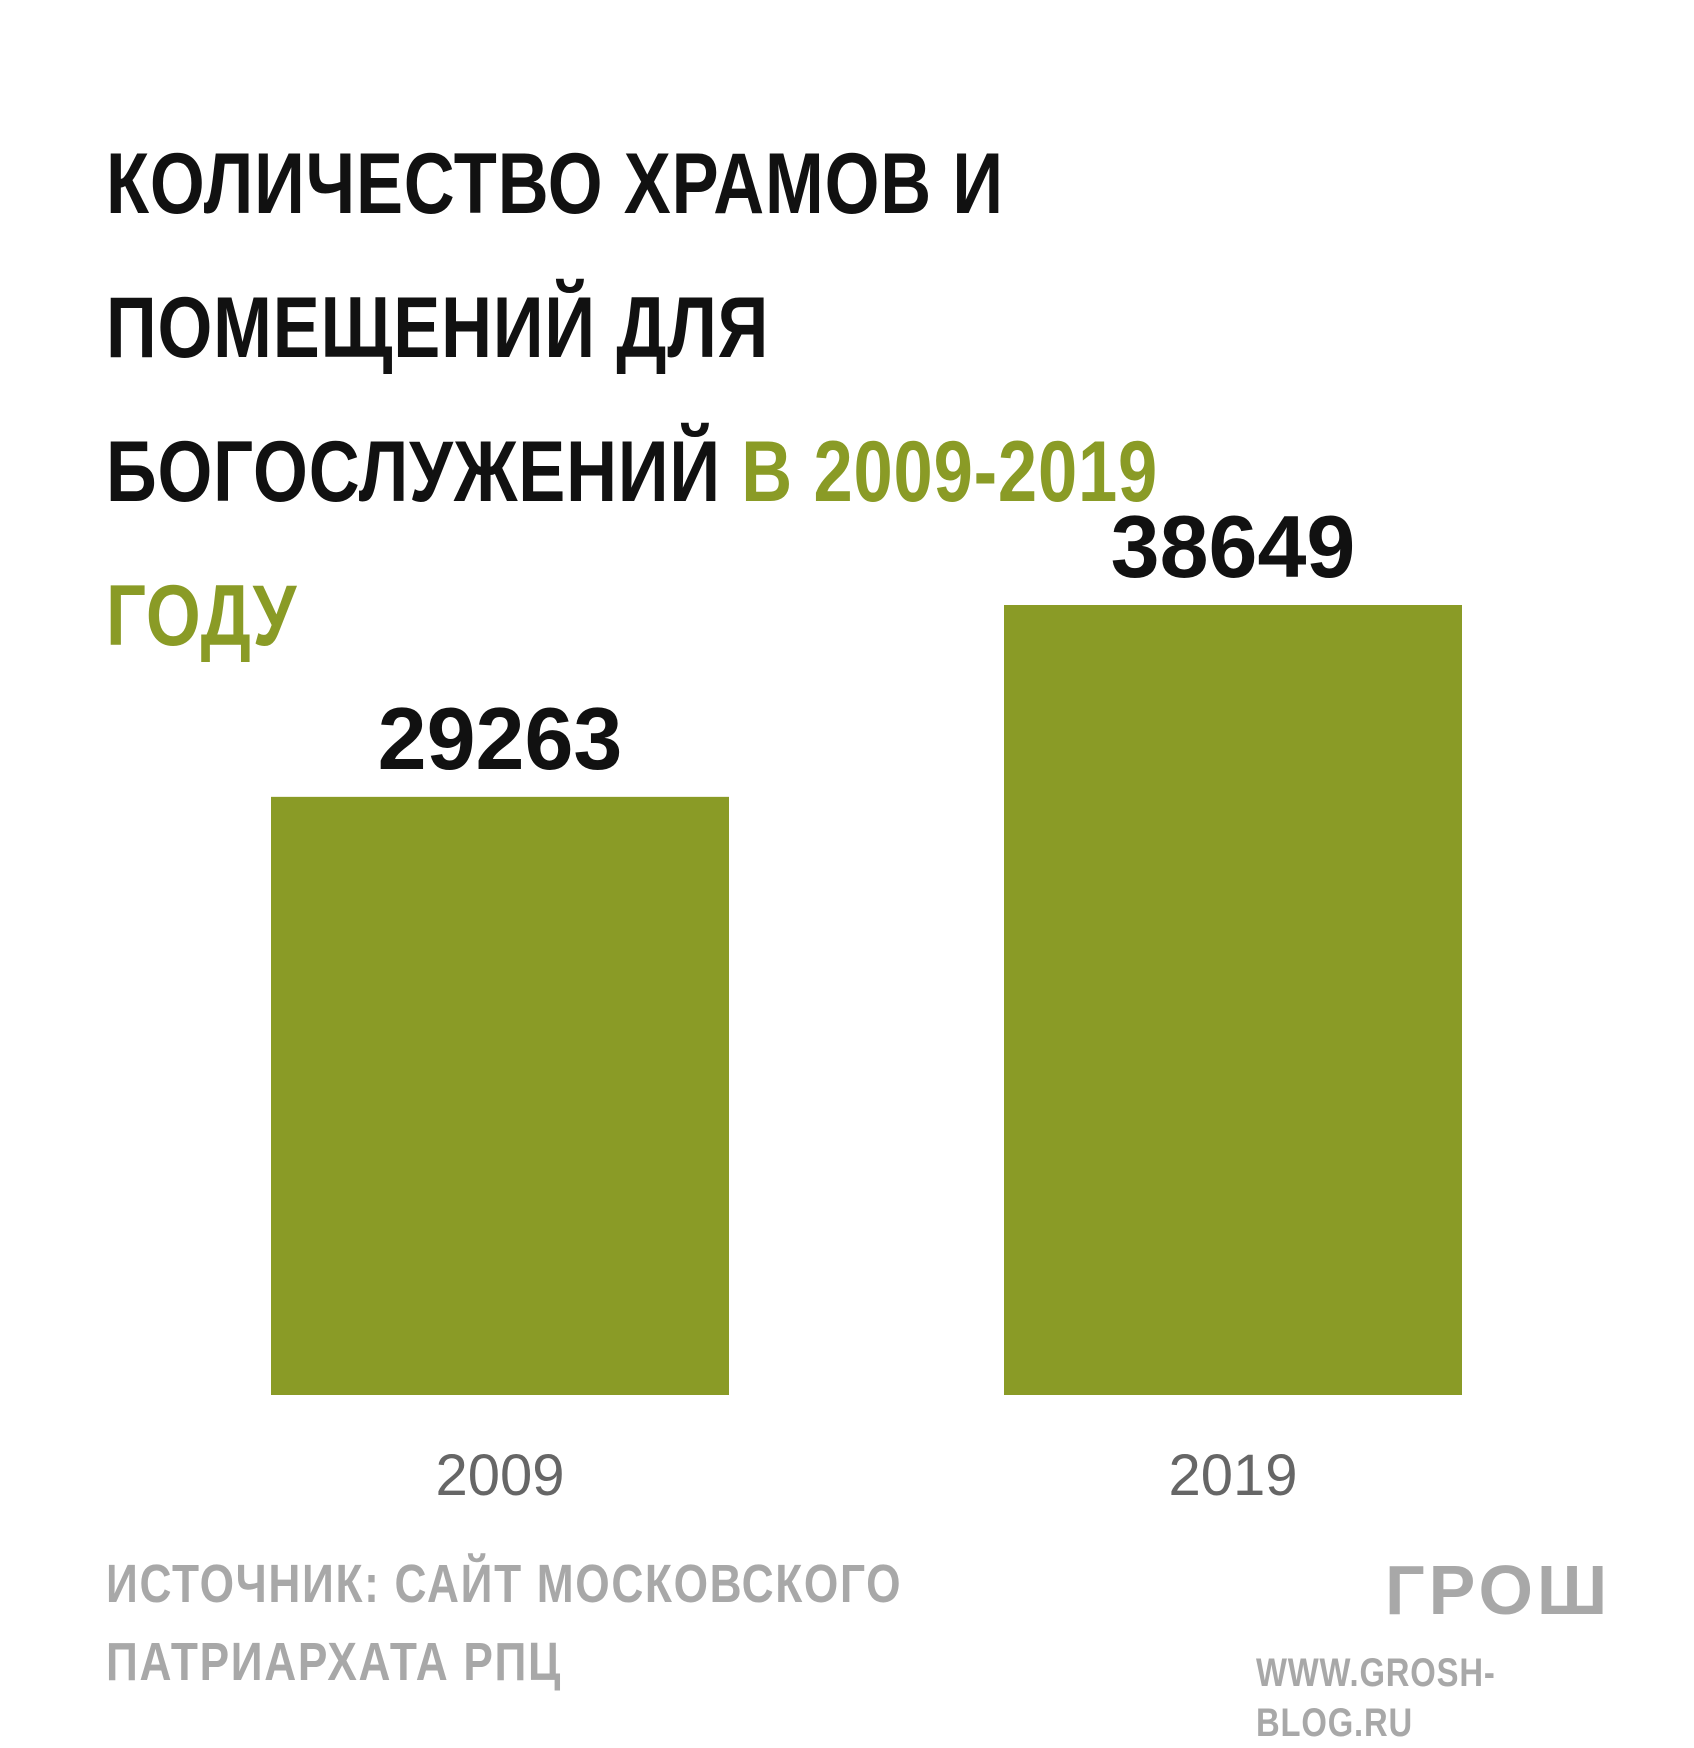  I want to click on bar-2009, so click(500, 1095).